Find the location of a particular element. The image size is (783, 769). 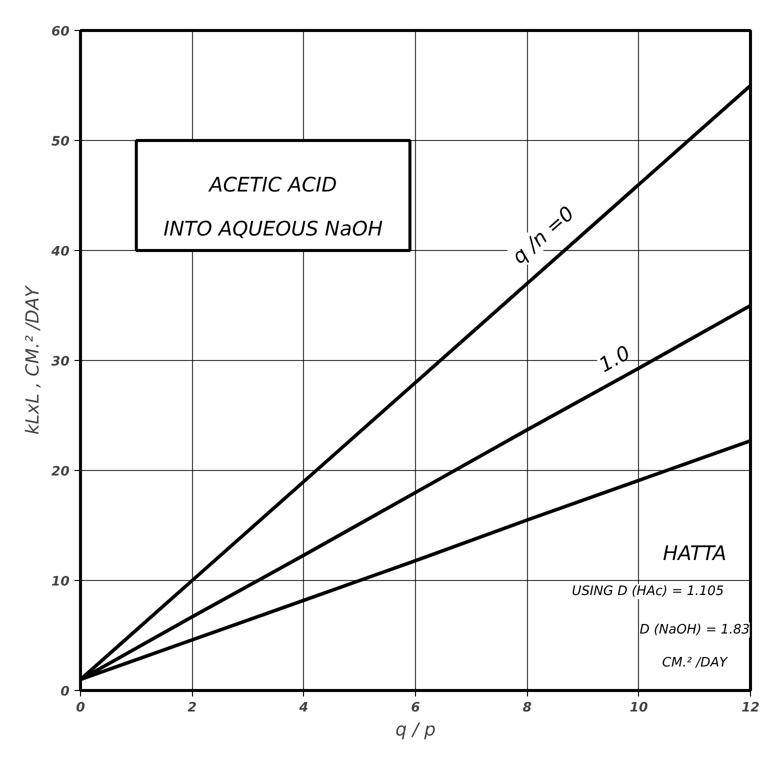

y-axis-title: kLxL , CM.² /DAY is located at coordinates (33, 359).